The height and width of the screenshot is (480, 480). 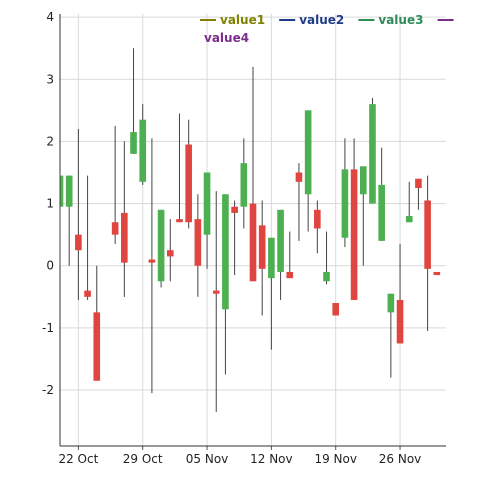 I want to click on y-tick-label: -1, so click(x=48, y=328).